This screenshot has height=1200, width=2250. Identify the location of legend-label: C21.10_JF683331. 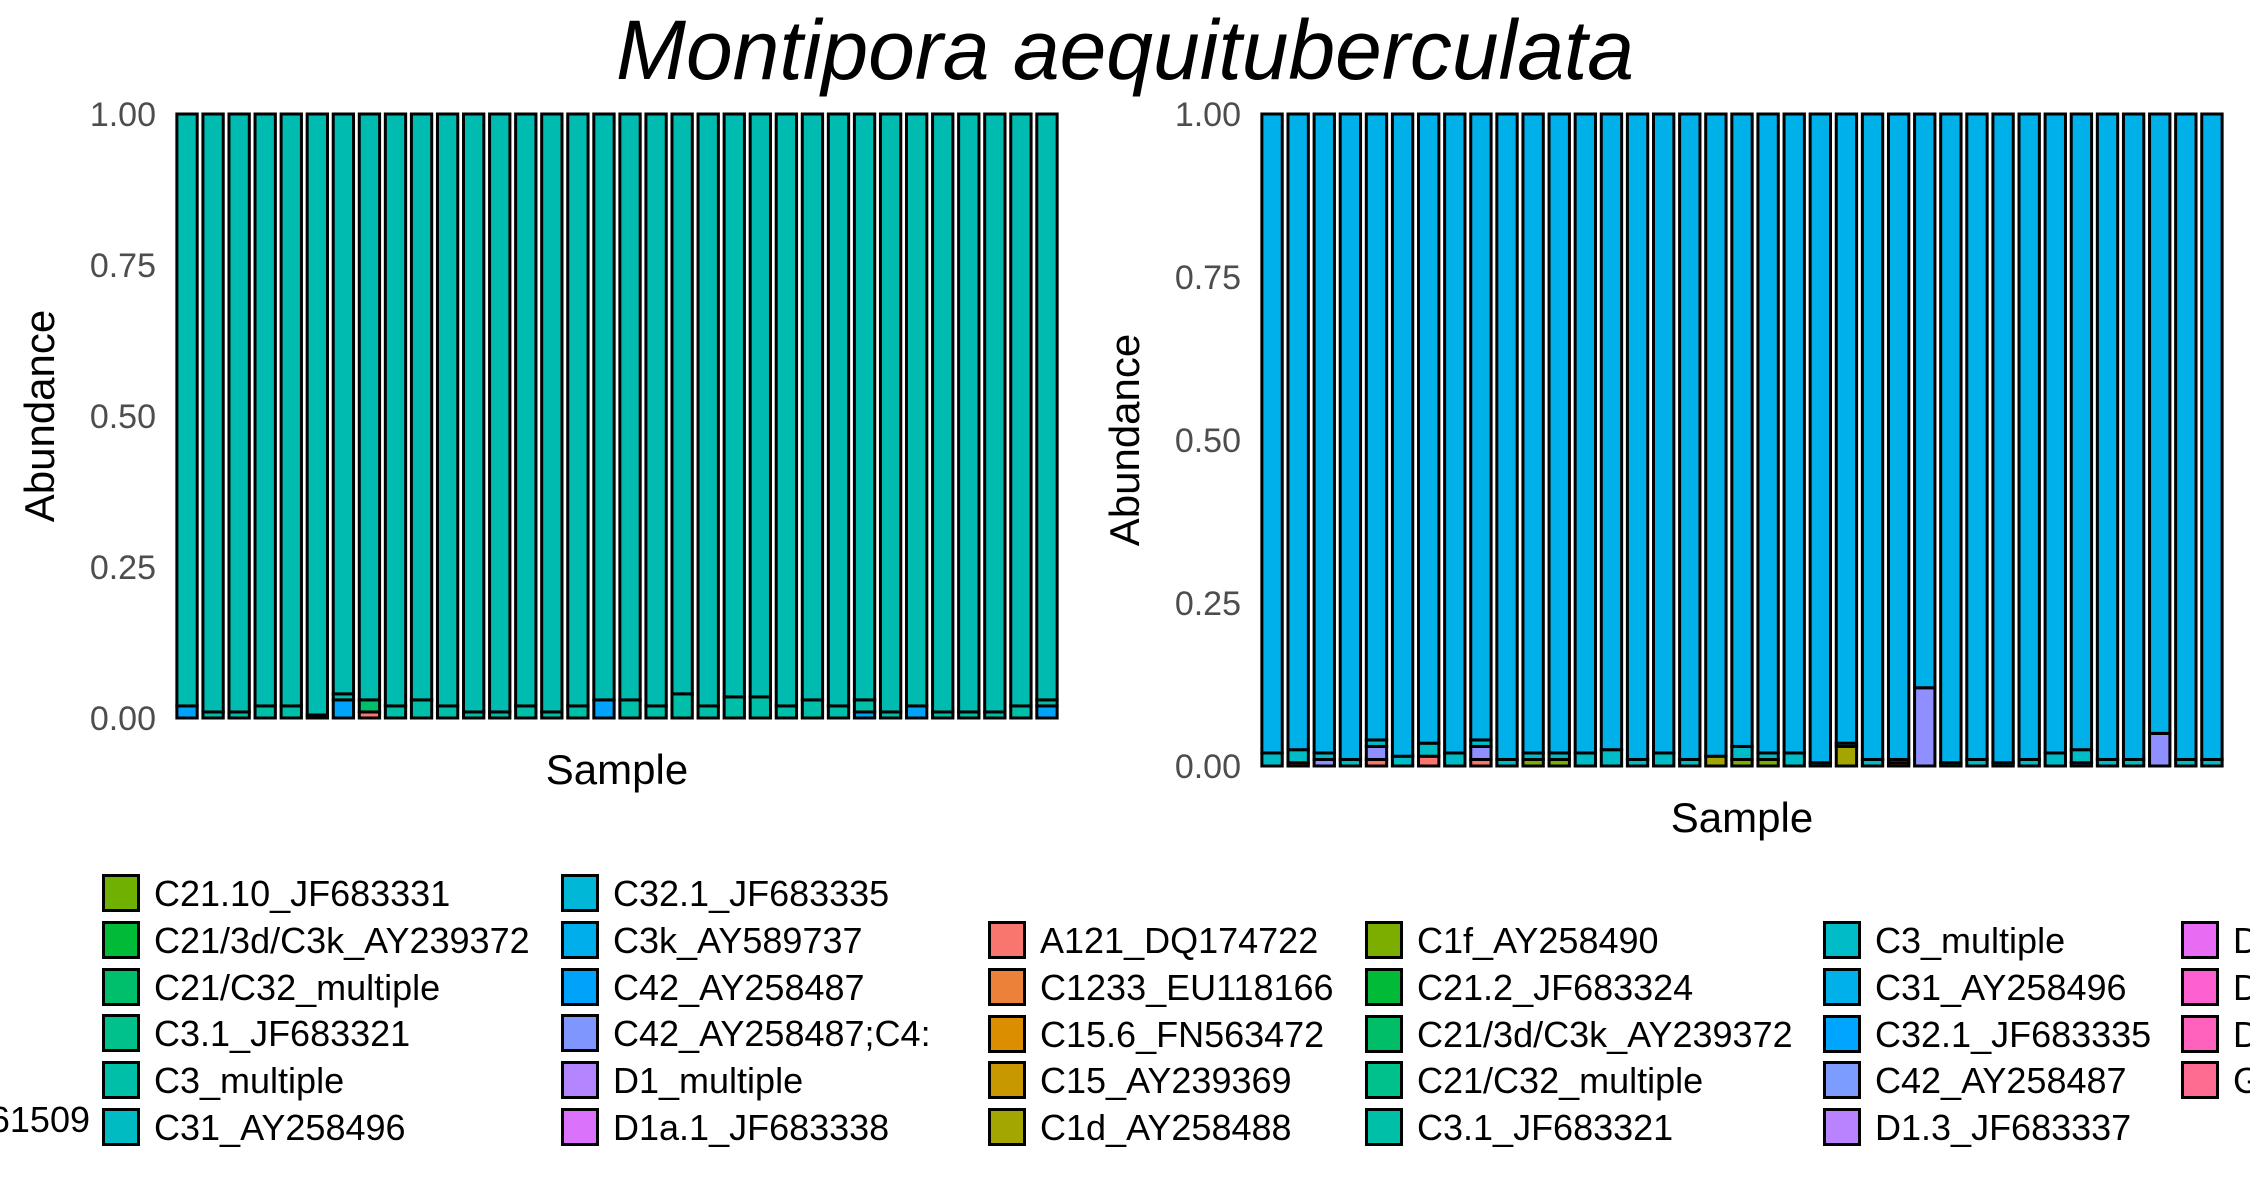
(302, 893).